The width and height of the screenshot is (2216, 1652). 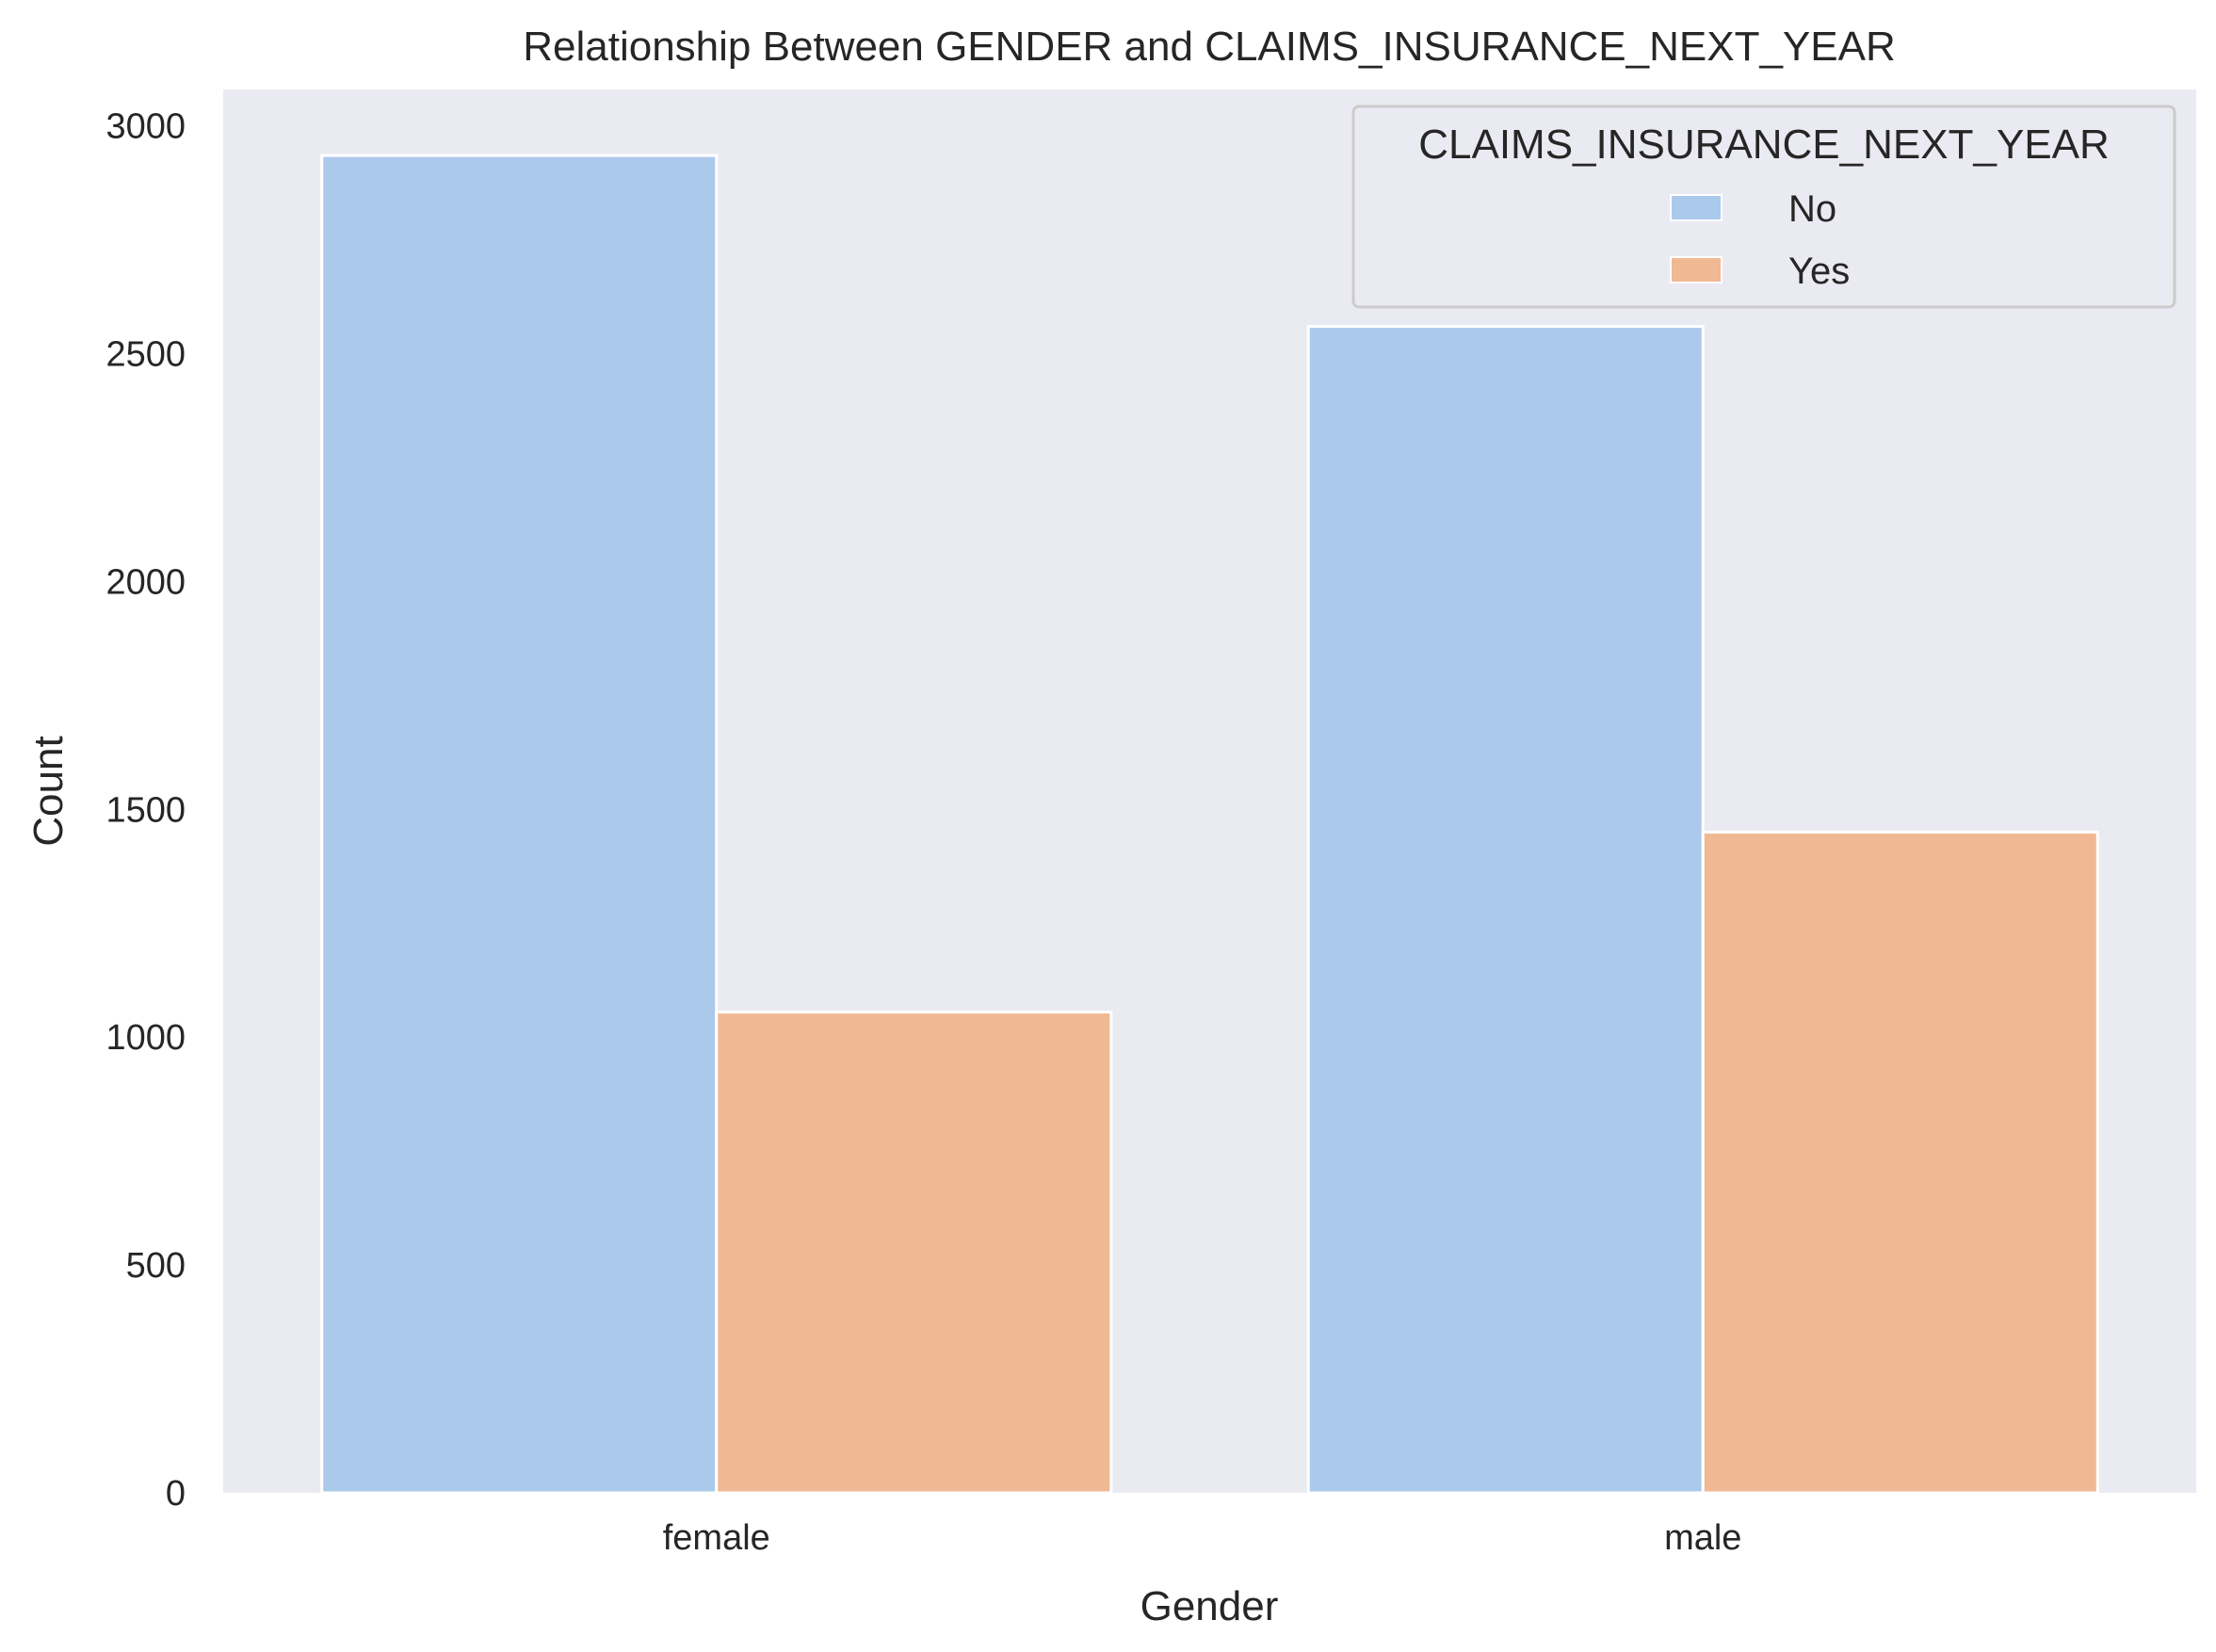 I want to click on legend-frame, so click(x=1763, y=207).